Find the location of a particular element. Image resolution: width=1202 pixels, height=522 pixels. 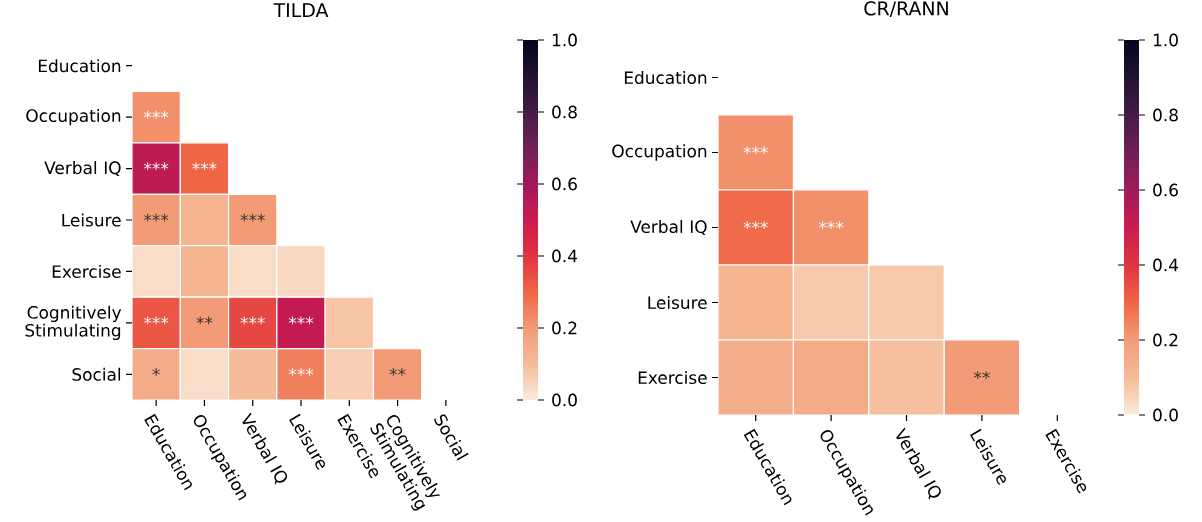

chart-title: CR/RANN is located at coordinates (906, 9).